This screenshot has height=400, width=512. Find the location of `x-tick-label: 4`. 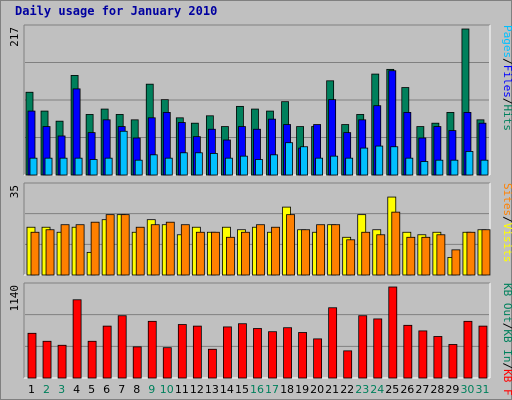

x-tick-label: 4 is located at coordinates (76, 389).